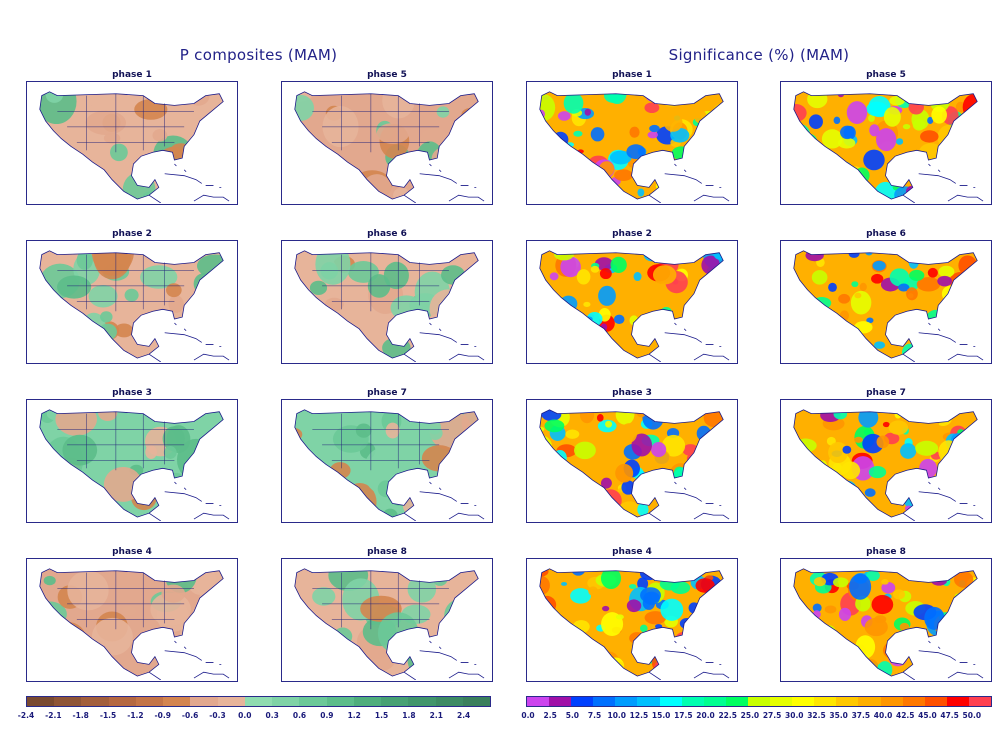  Describe the element at coordinates (387, 302) in the screenshot. I see `precip-map-panel` at that location.